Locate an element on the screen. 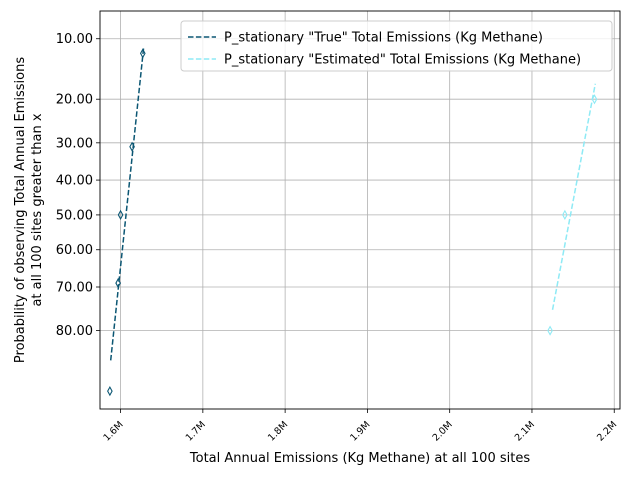 The image size is (640, 480). x-tick-label: 1.6M is located at coordinates (113, 431).